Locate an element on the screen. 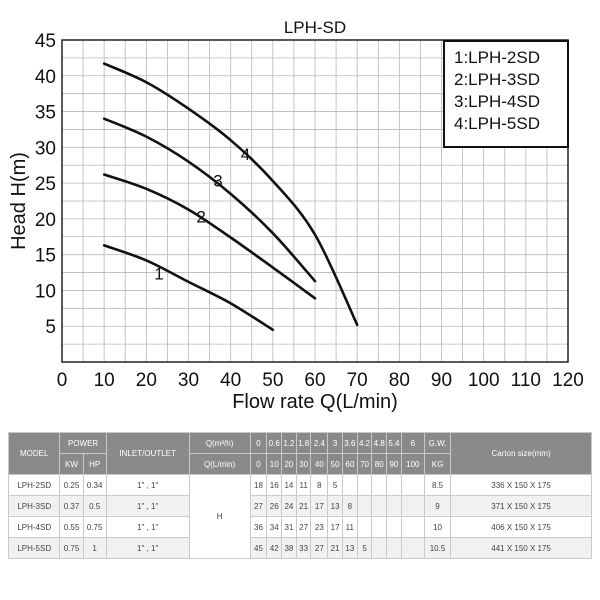 Image resolution: width=600 pixels, height=600 pixels. y-axis-title: Head H(m) is located at coordinates (19, 201).